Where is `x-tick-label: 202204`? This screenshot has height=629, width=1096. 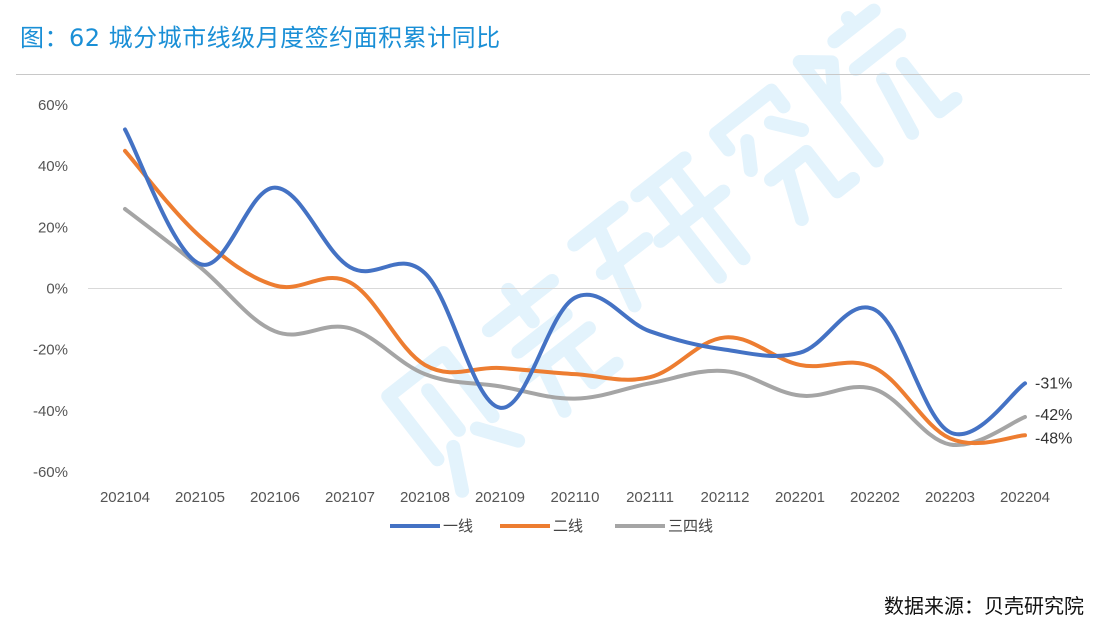 x-tick-label: 202204 is located at coordinates (1025, 497).